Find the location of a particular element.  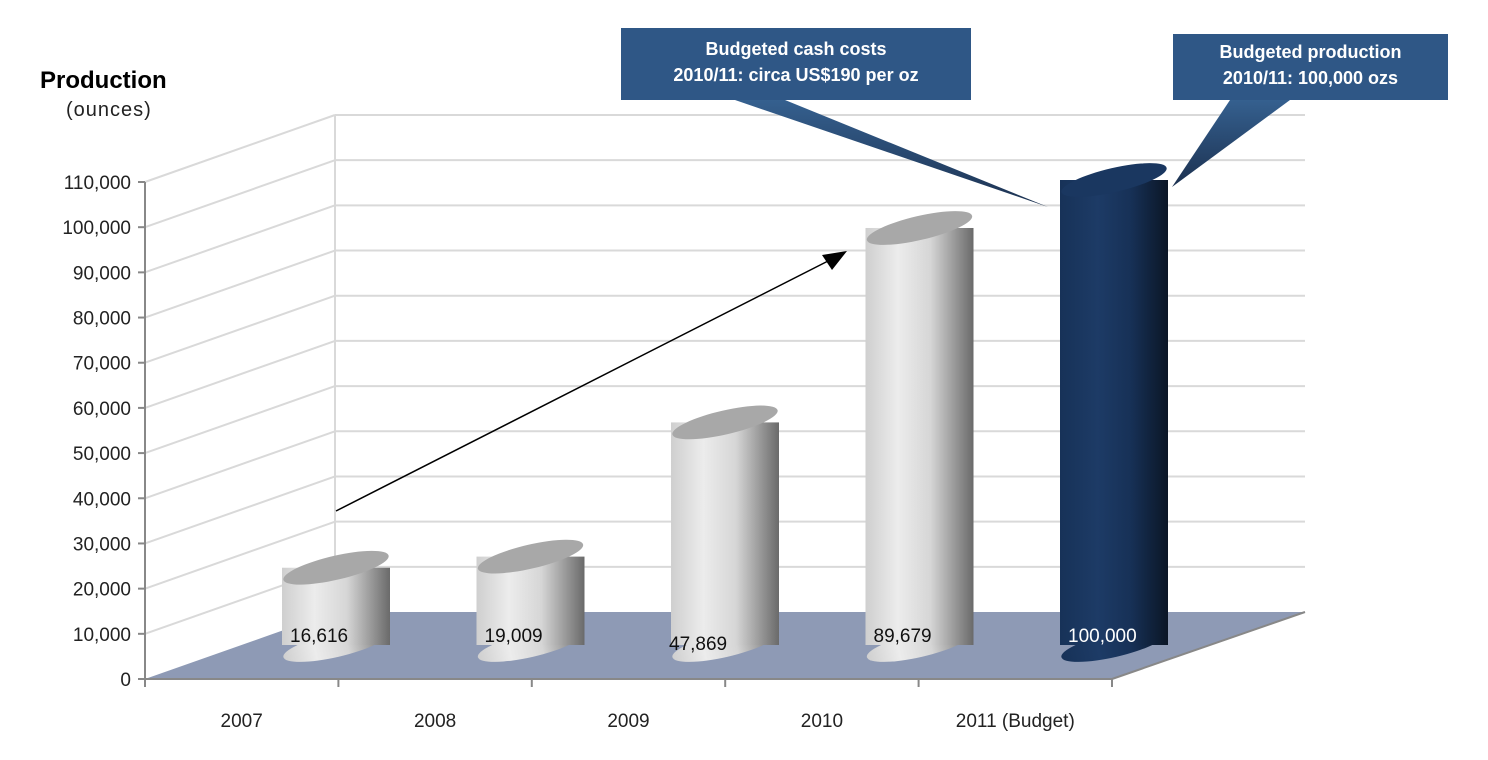

bar-2007 is located at coordinates (336, 606).